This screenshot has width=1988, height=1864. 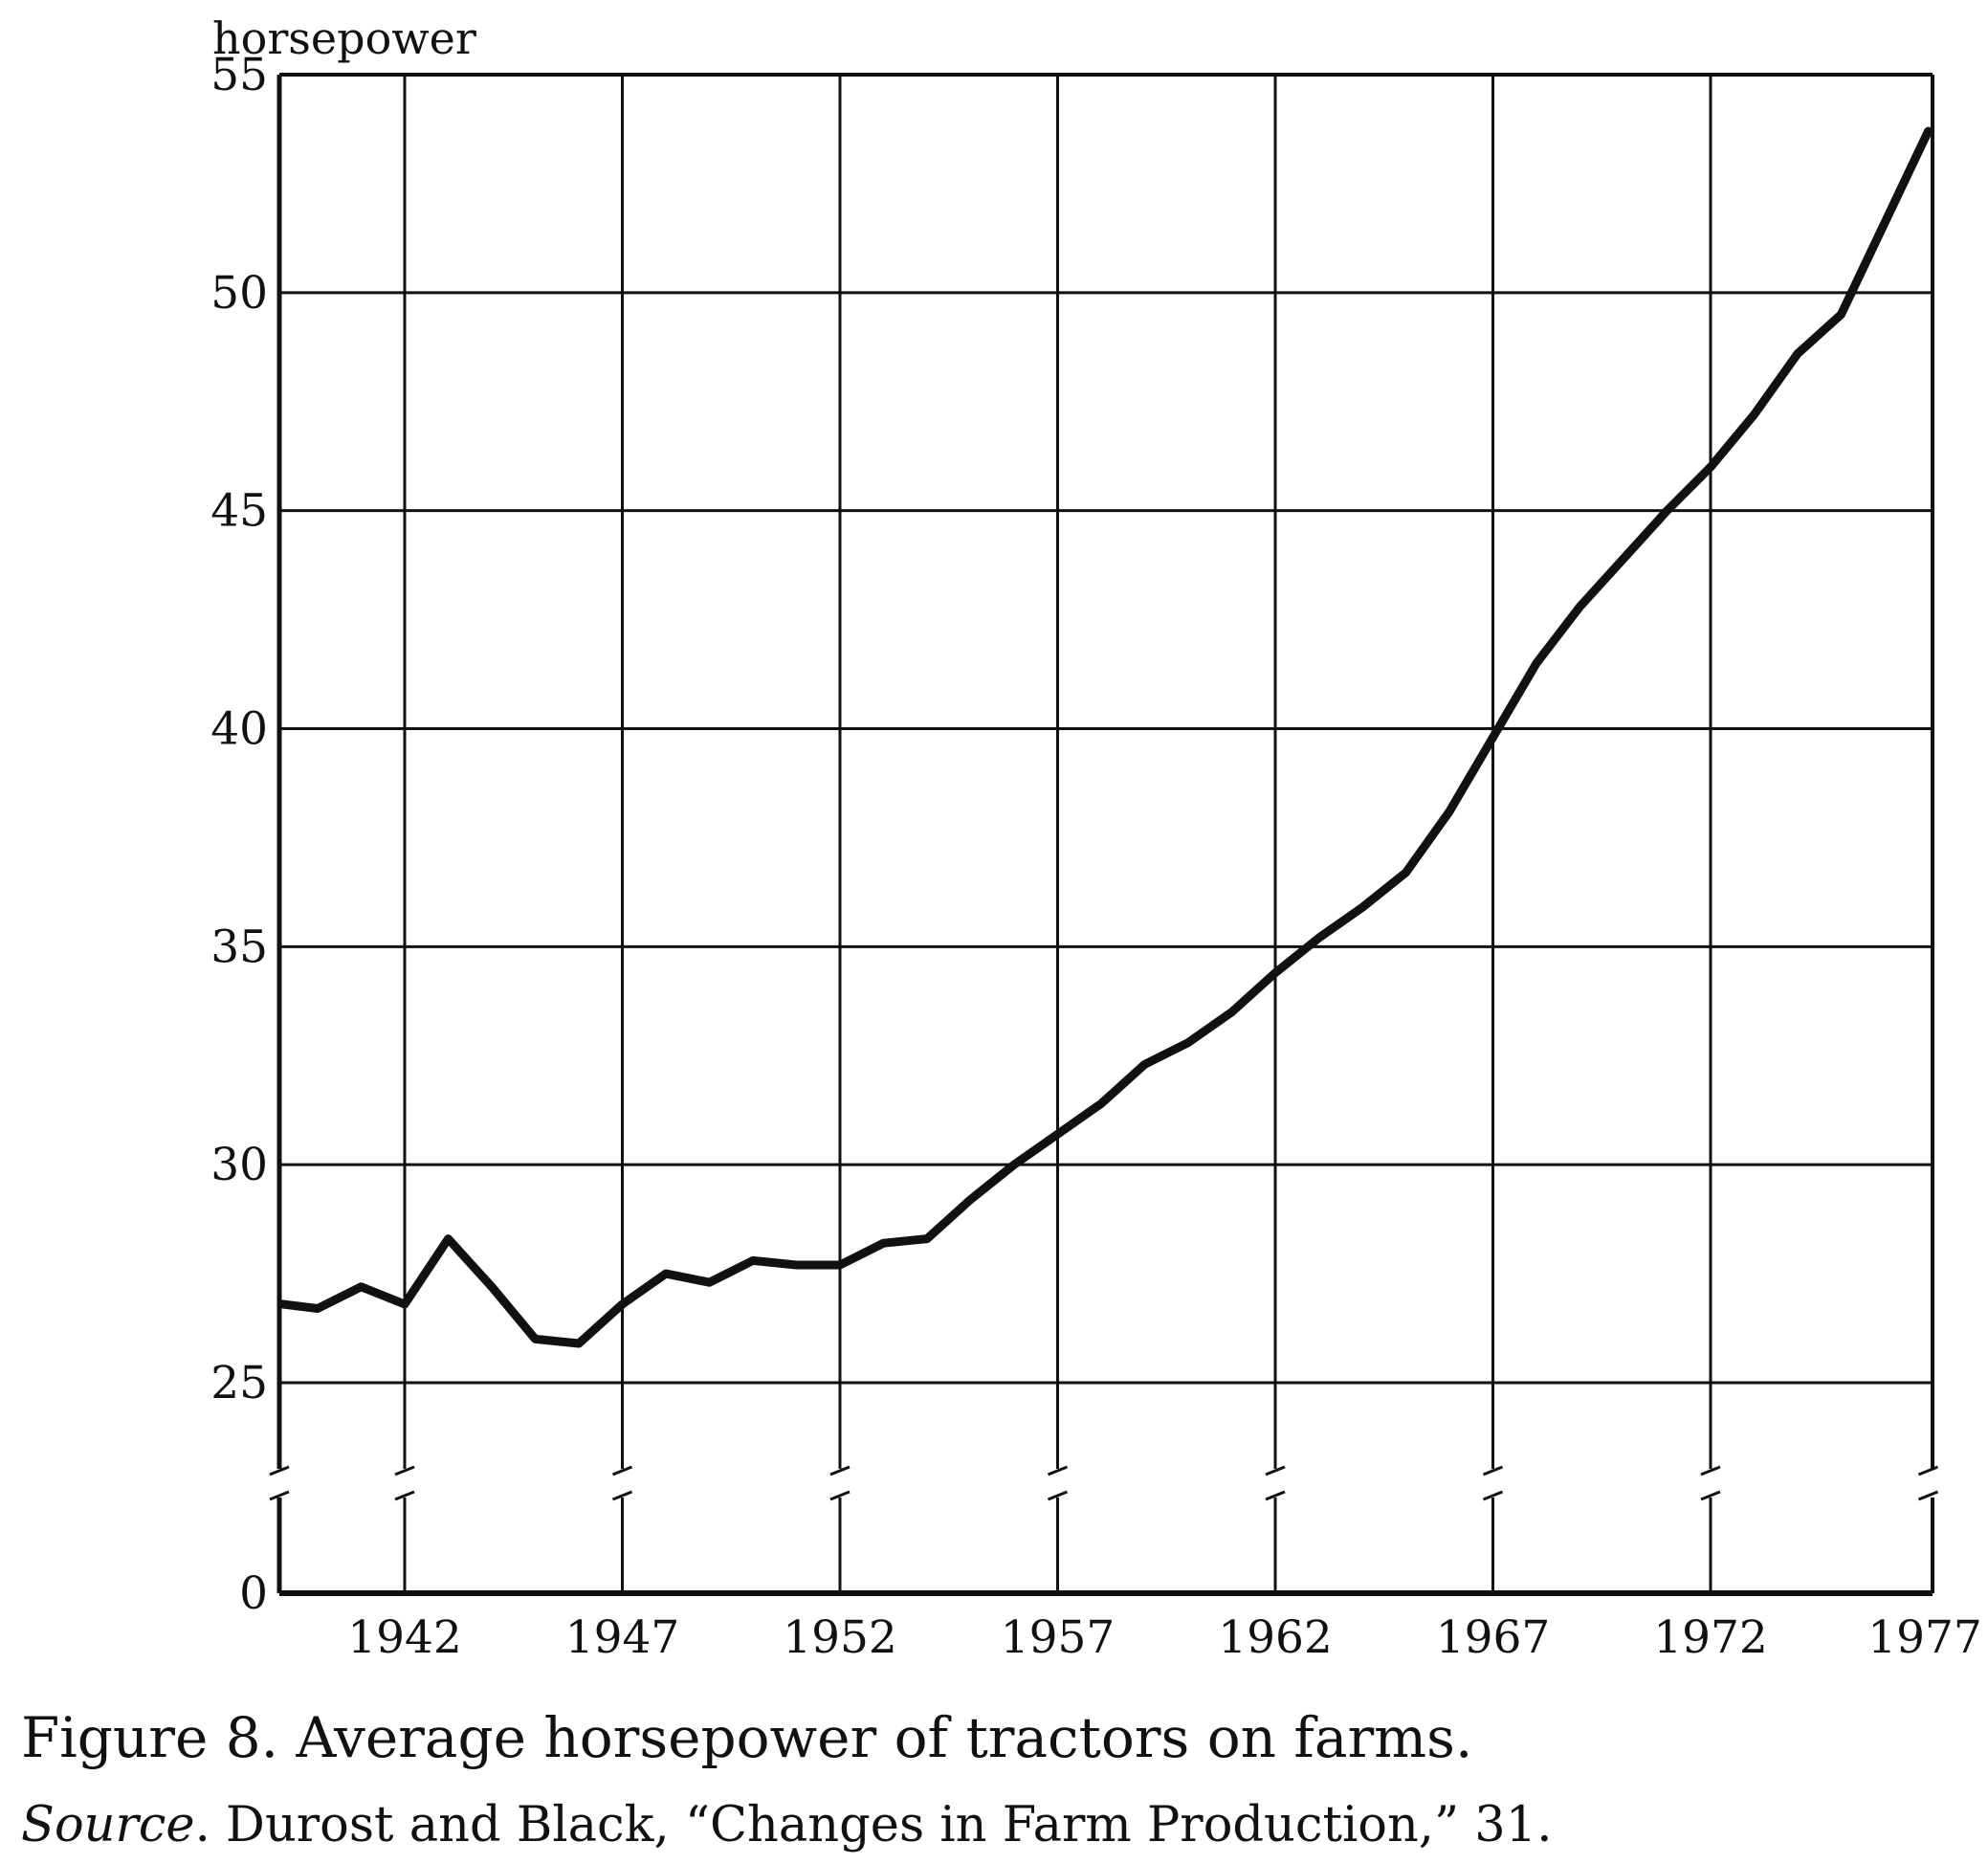 I want to click on y-tick-label-55: 55, so click(x=239, y=75).